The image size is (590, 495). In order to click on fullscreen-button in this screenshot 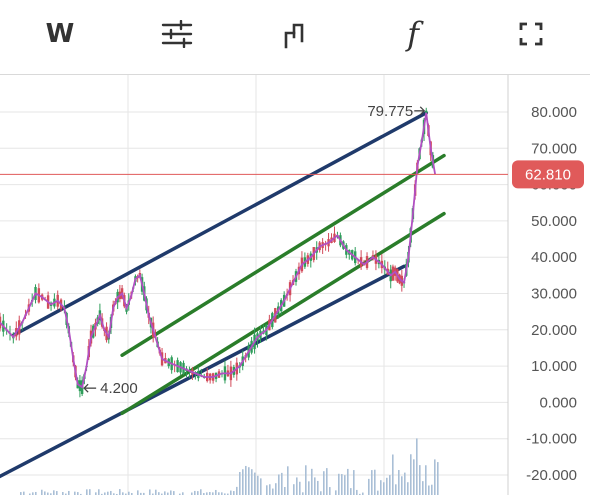, I will do `click(531, 34)`.